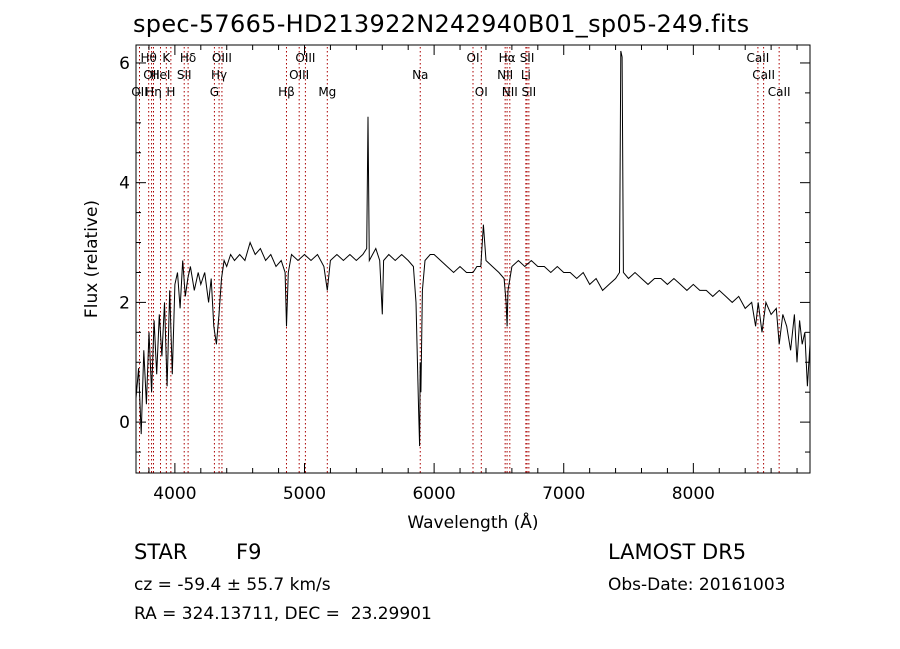 The width and height of the screenshot is (900, 649). I want to click on line-marker-label: K, so click(166, 58).